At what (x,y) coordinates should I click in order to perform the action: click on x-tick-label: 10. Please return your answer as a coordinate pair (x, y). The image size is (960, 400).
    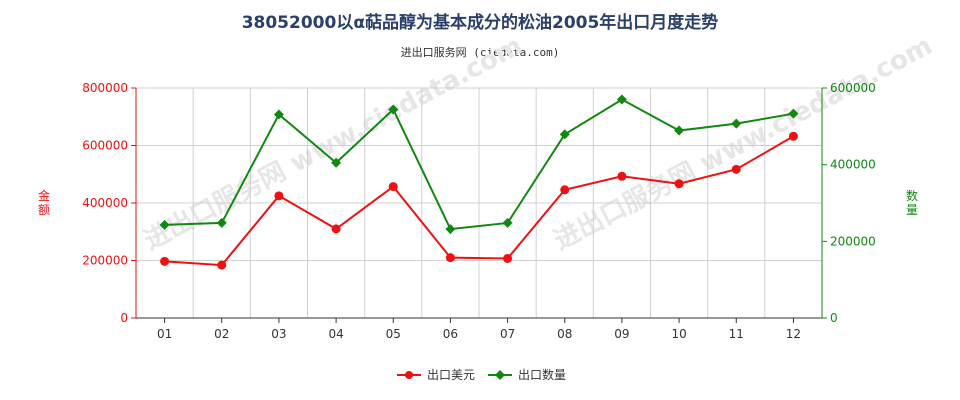
    Looking at the image, I should click on (678, 334).